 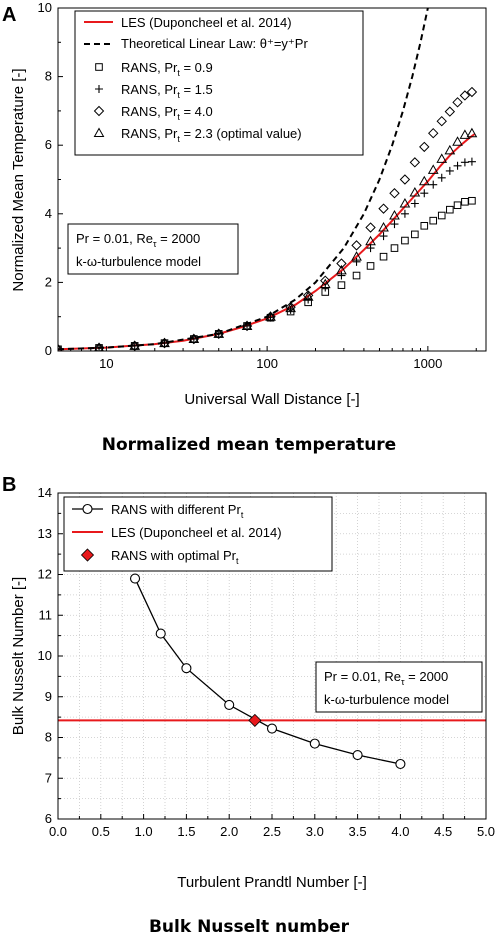 I want to click on panel-a-annotation-box, so click(x=153, y=249).